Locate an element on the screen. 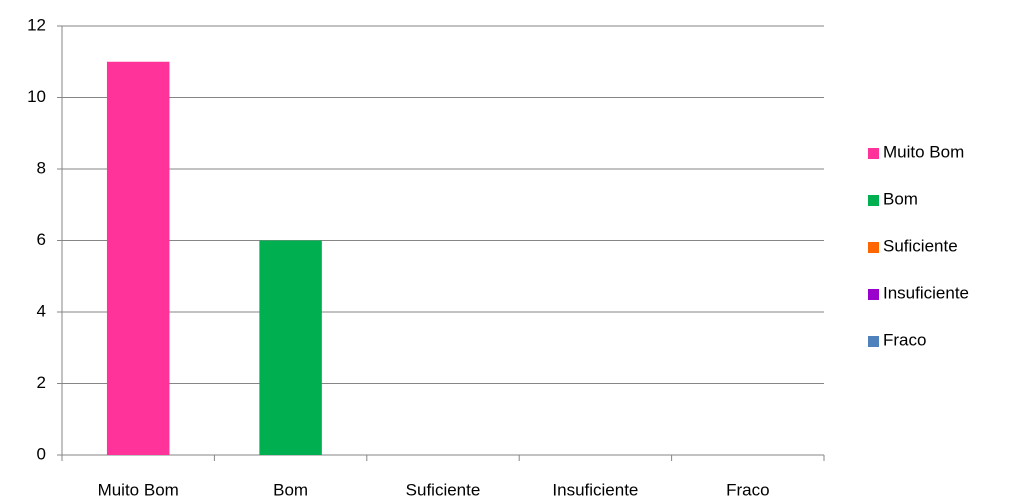  x-tick-label: Insuficiente is located at coordinates (595, 489).